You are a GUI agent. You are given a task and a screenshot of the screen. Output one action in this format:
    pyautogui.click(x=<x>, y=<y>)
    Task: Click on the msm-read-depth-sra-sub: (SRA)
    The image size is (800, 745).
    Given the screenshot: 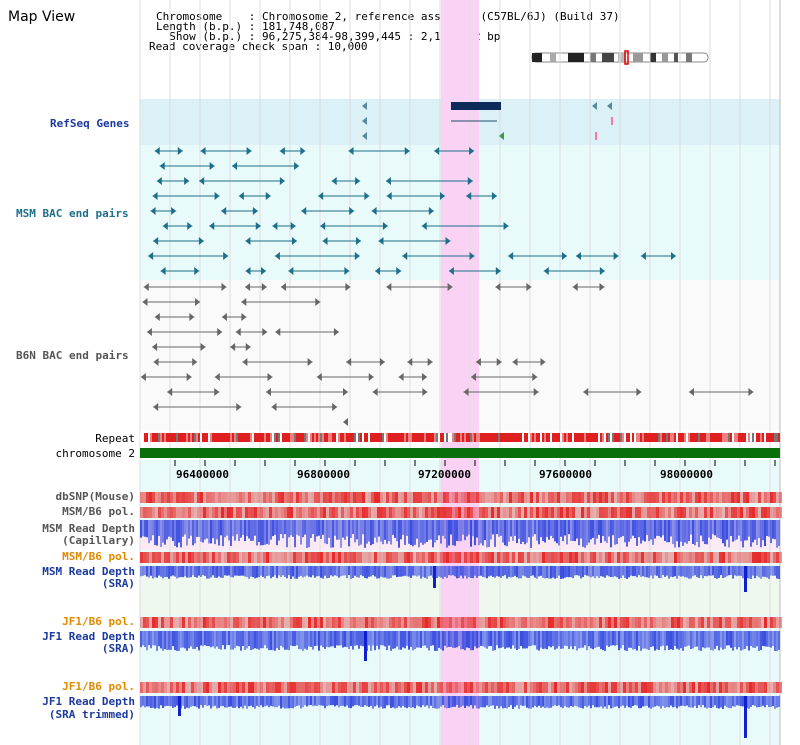 What is the action you would take?
    pyautogui.click(x=118, y=583)
    